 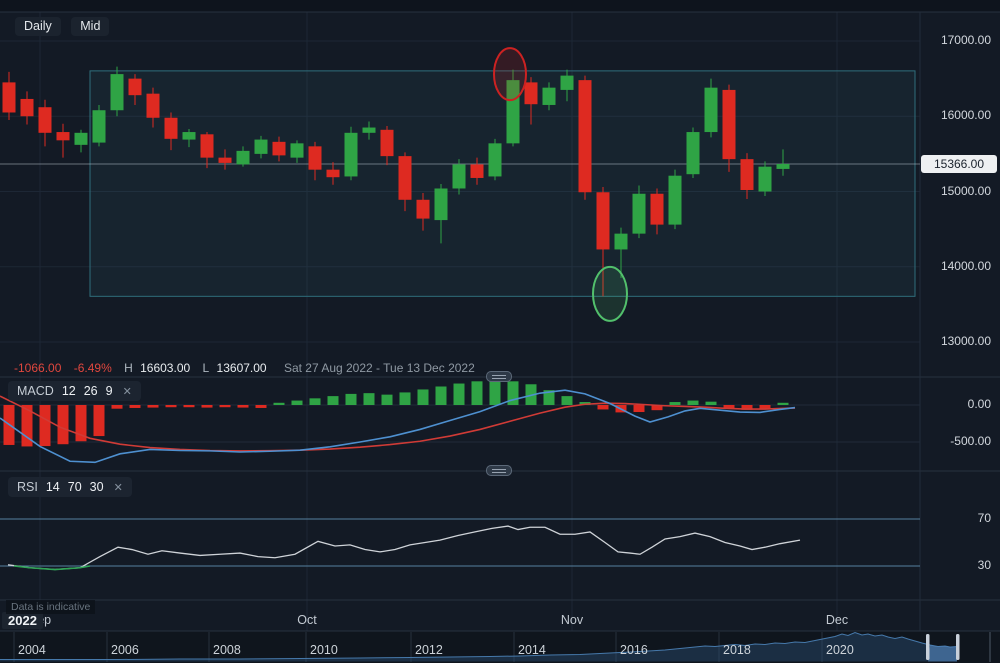 I want to click on navigator, so click(x=495, y=646).